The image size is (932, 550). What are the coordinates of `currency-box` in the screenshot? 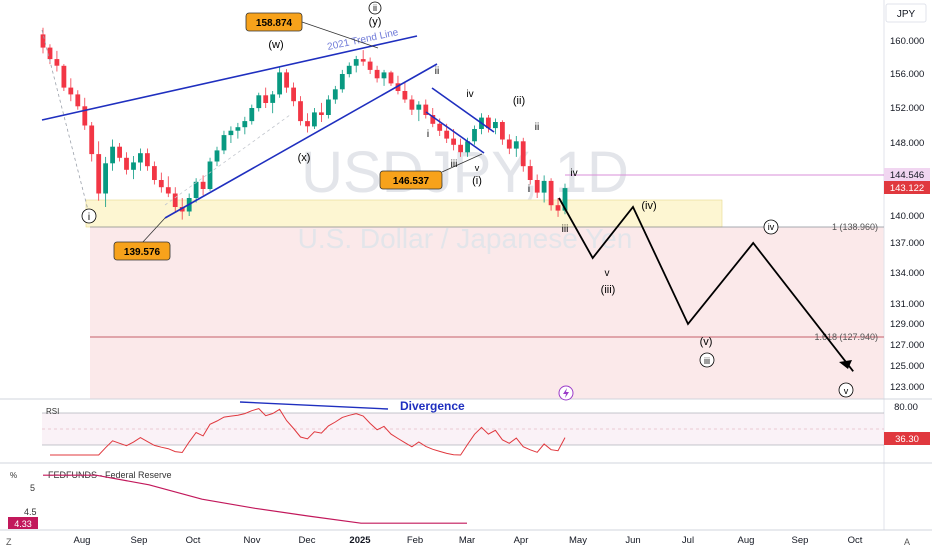 It's located at (906, 13).